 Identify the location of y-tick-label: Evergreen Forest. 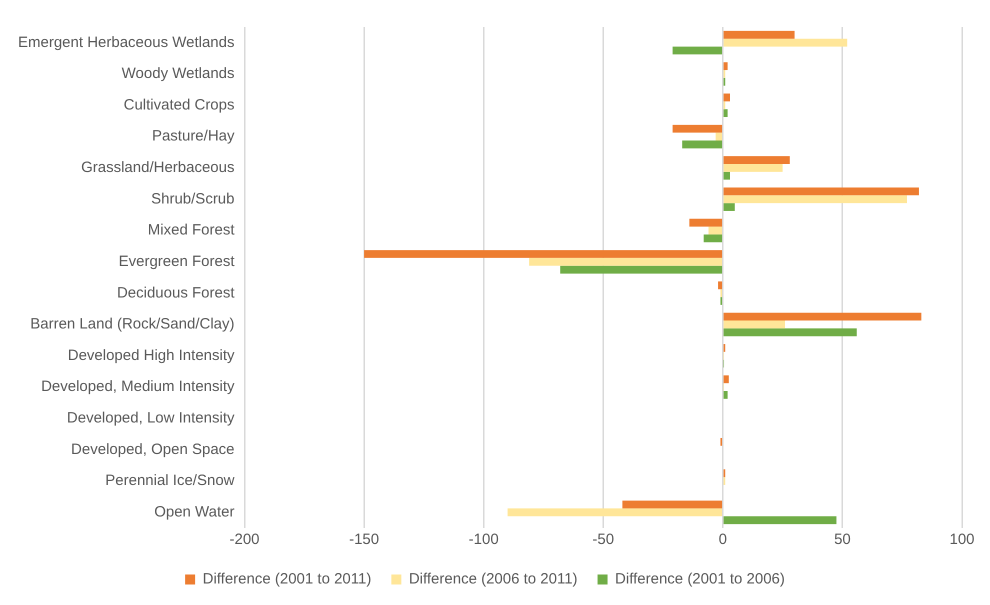
(177, 261).